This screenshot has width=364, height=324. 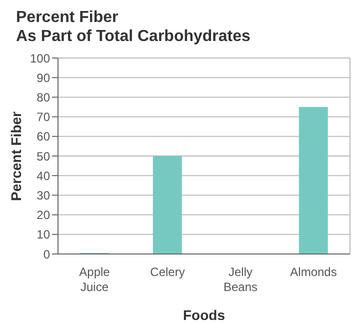 I want to click on y-tick-label: 100, so click(x=40, y=58).